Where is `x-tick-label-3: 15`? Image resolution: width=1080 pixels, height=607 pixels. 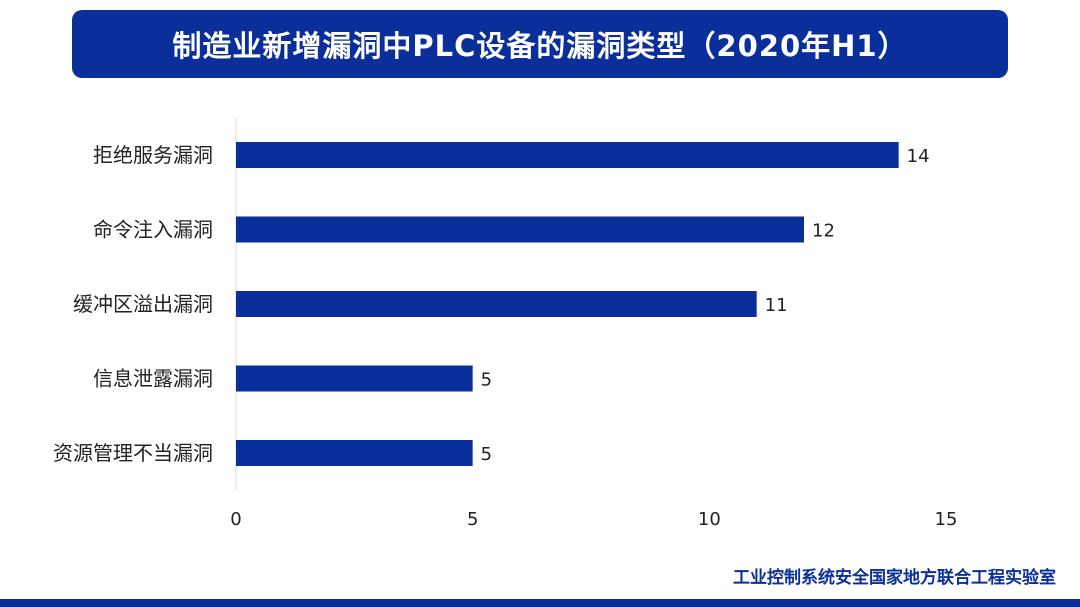 x-tick-label-3: 15 is located at coordinates (946, 519).